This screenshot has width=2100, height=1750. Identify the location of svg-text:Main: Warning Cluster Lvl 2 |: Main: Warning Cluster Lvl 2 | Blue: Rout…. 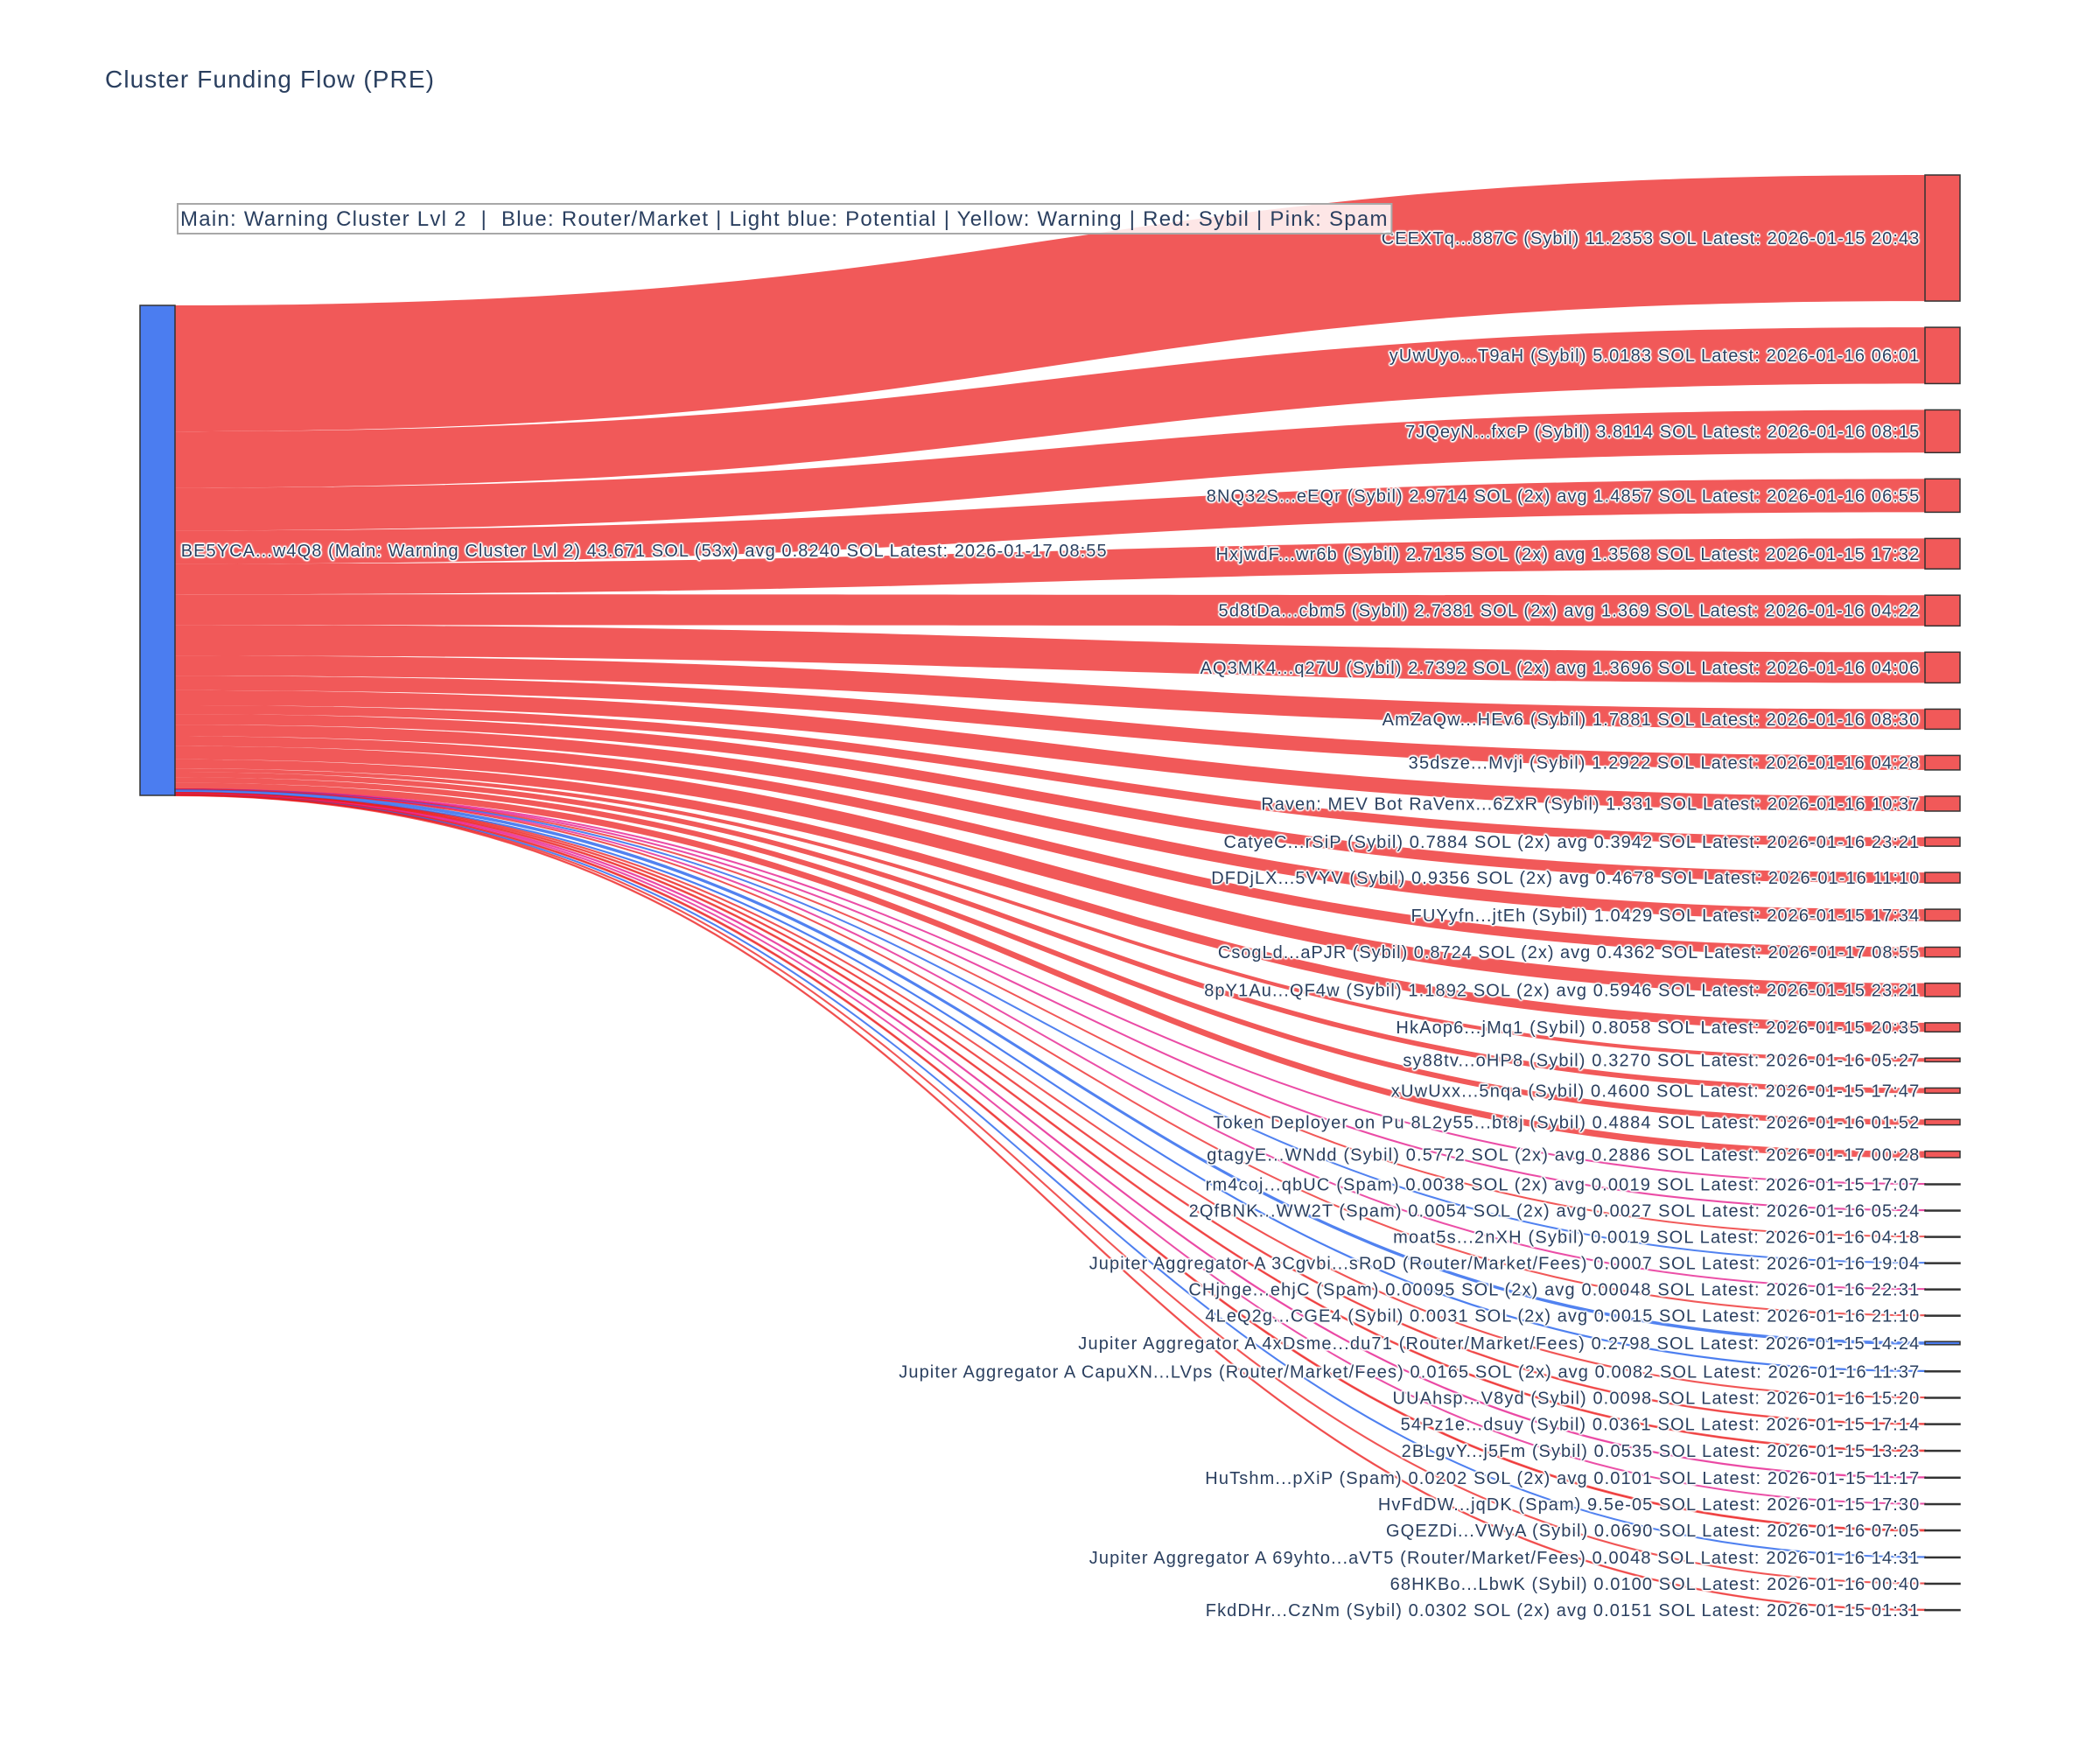
(784, 219).